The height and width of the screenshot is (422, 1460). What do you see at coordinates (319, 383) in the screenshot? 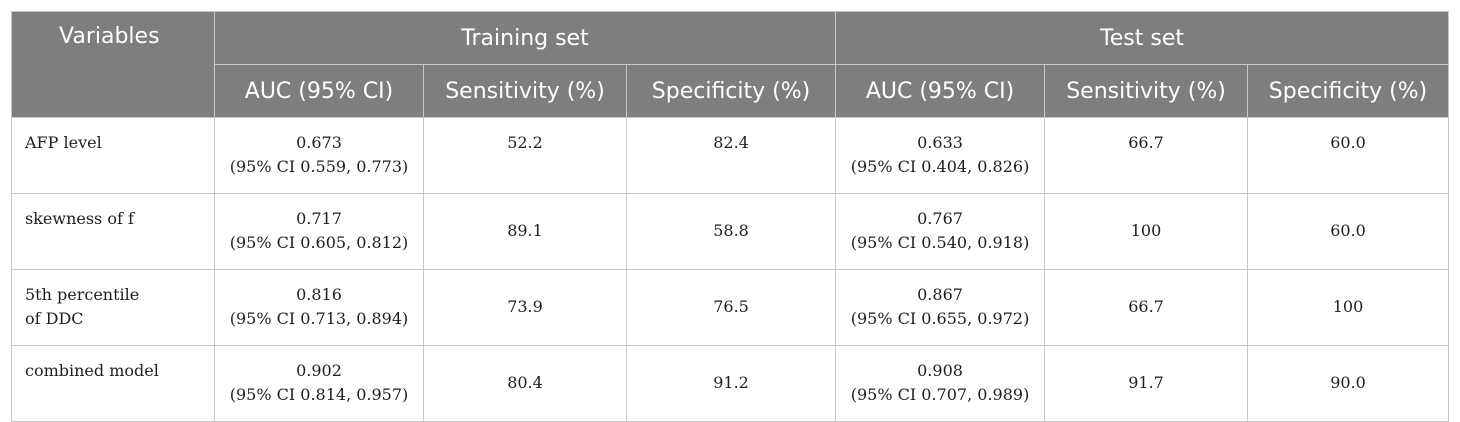
I see `train-auc-cell: 0.902 (95% CI 0.814, 0.957)` at bounding box center [319, 383].